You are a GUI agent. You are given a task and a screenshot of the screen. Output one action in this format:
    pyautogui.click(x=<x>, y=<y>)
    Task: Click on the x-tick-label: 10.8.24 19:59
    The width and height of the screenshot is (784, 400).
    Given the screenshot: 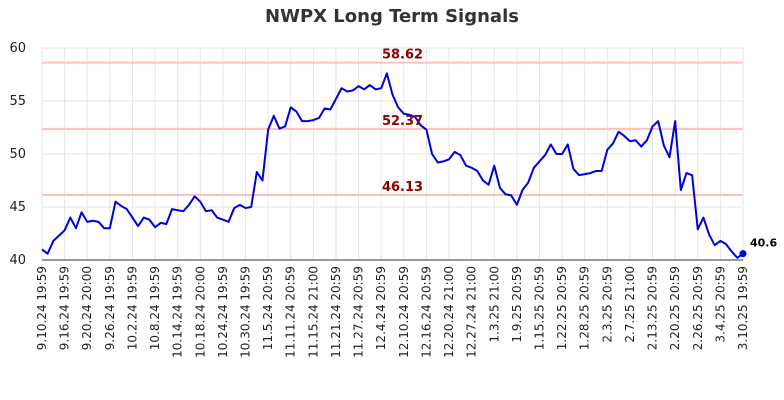 What is the action you would take?
    pyautogui.click(x=155, y=308)
    